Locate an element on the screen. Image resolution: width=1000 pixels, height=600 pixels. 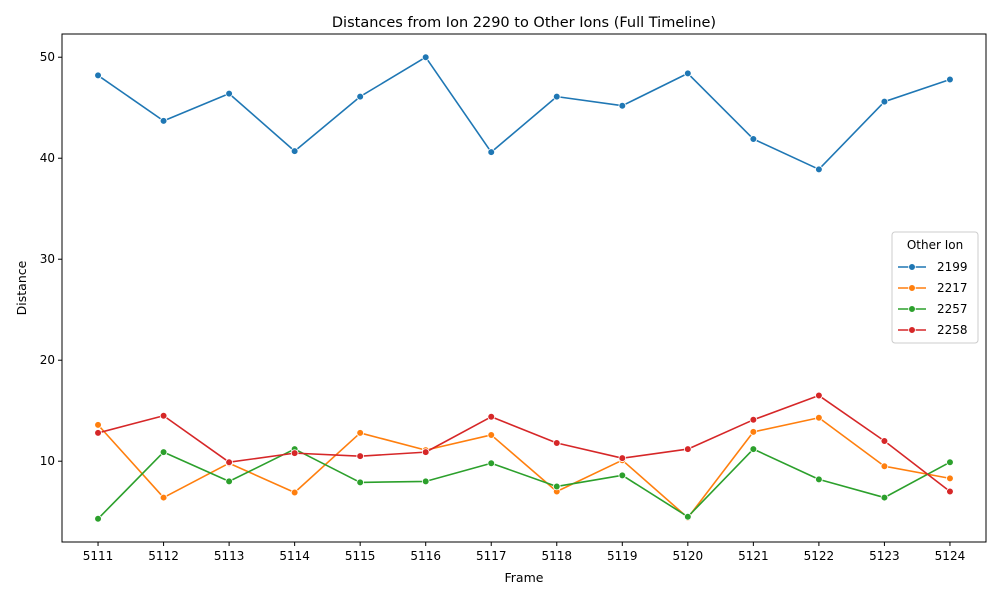
legend-title: Other Ion is located at coordinates (935, 245).